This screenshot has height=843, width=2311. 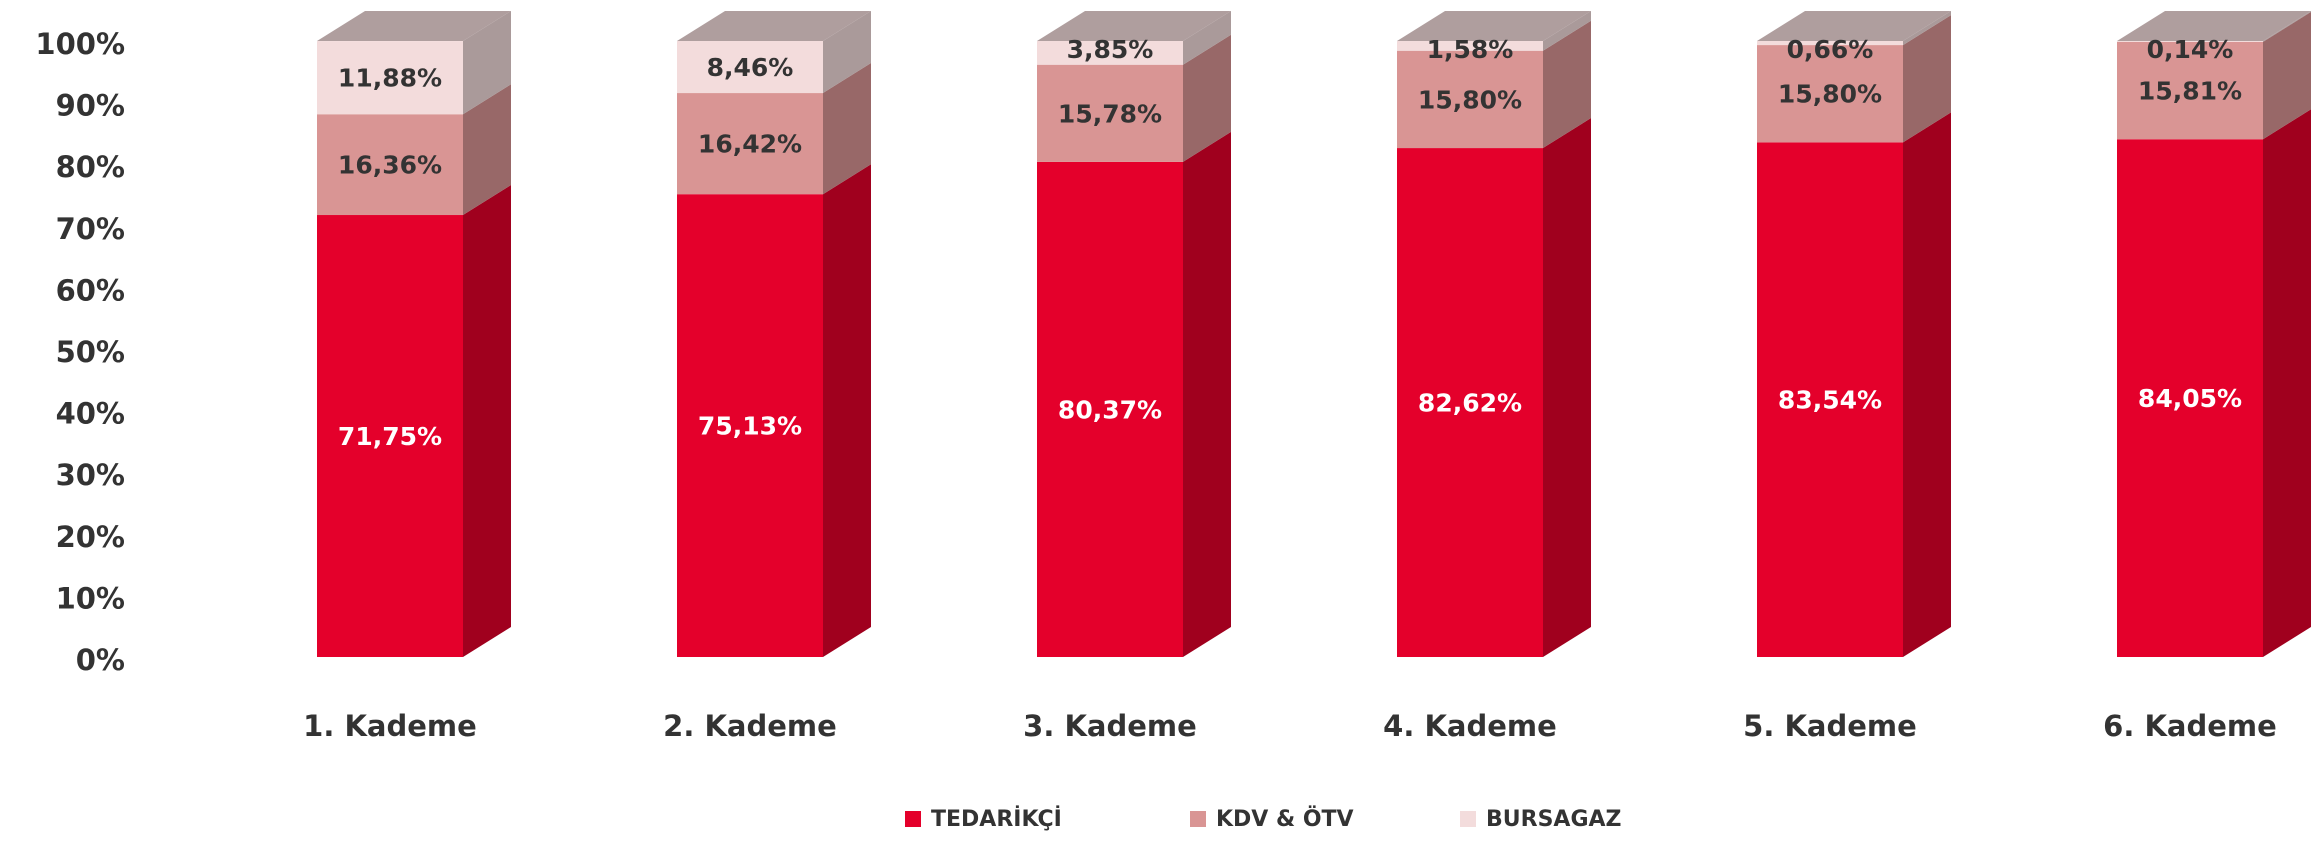 What do you see at coordinates (750, 726) in the screenshot?
I see `x-tick-label: 2. Kademe` at bounding box center [750, 726].